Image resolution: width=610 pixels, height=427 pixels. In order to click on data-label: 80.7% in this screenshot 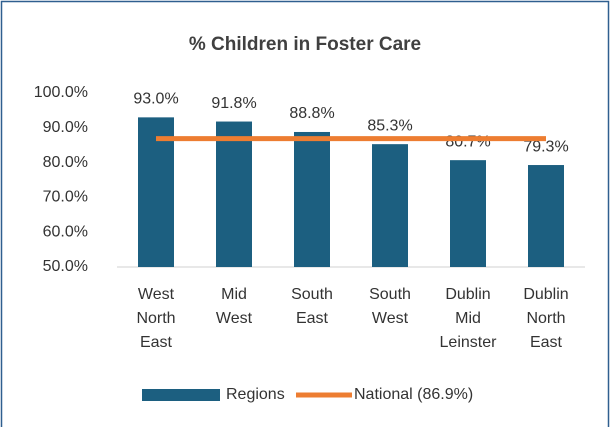, I will do `click(467, 141)`.